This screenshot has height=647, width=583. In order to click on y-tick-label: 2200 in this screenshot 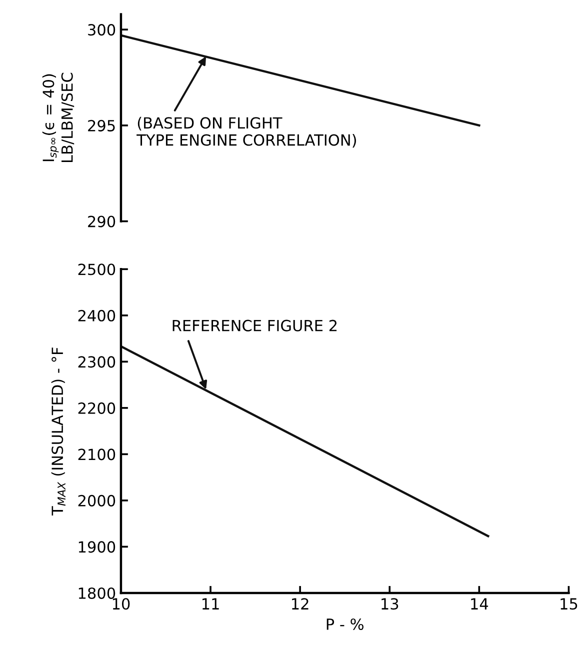, I will do `click(97, 408)`.